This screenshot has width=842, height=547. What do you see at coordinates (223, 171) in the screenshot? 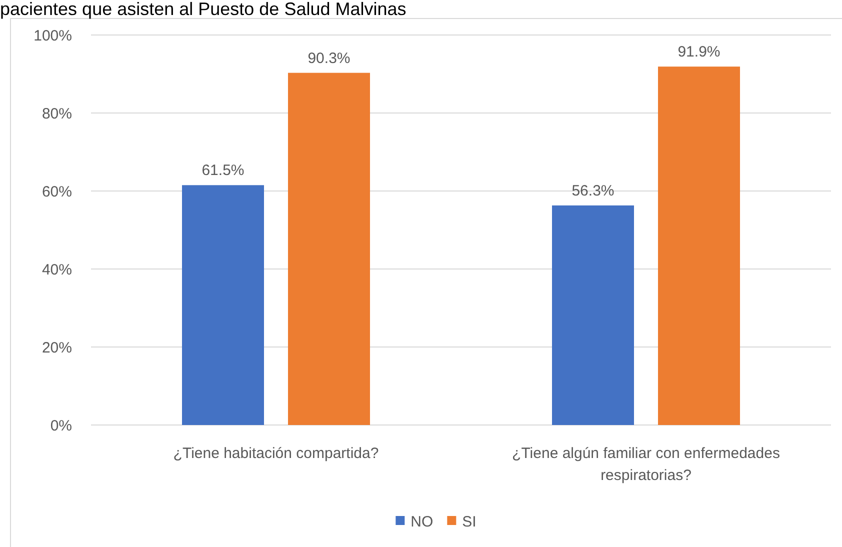
I see `data-label: 61.5%` at bounding box center [223, 171].